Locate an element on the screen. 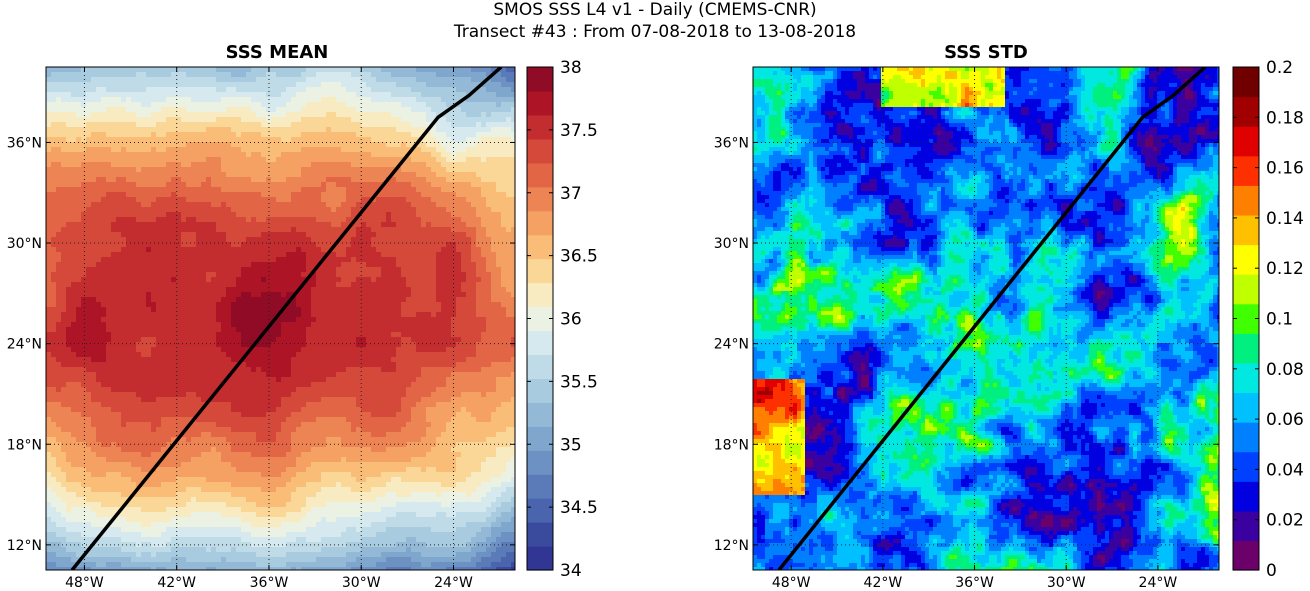 The image size is (1310, 591). colorbar-tick-label: 0.16 is located at coordinates (1285, 169).